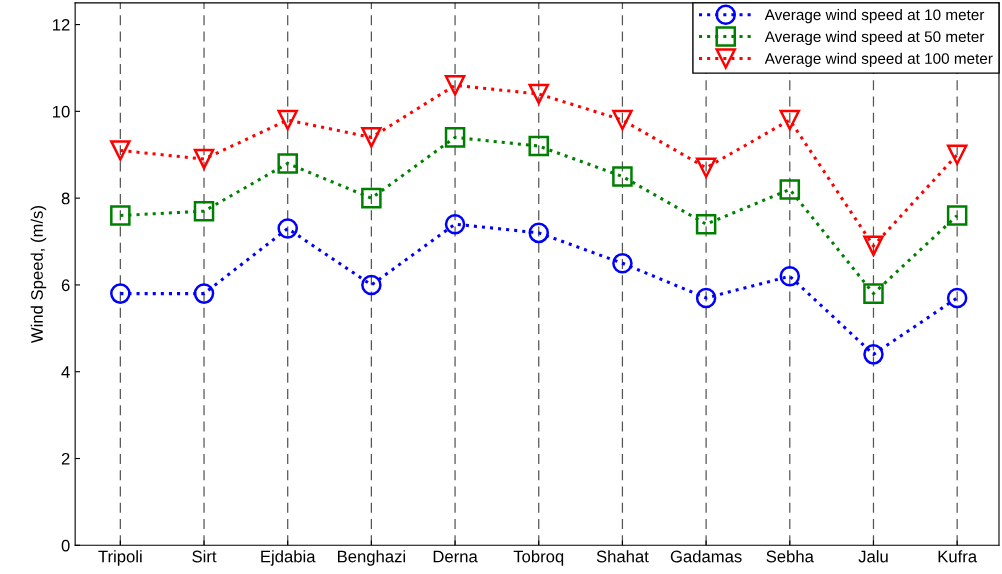  I want to click on y-tick-label: 8, so click(65, 198).